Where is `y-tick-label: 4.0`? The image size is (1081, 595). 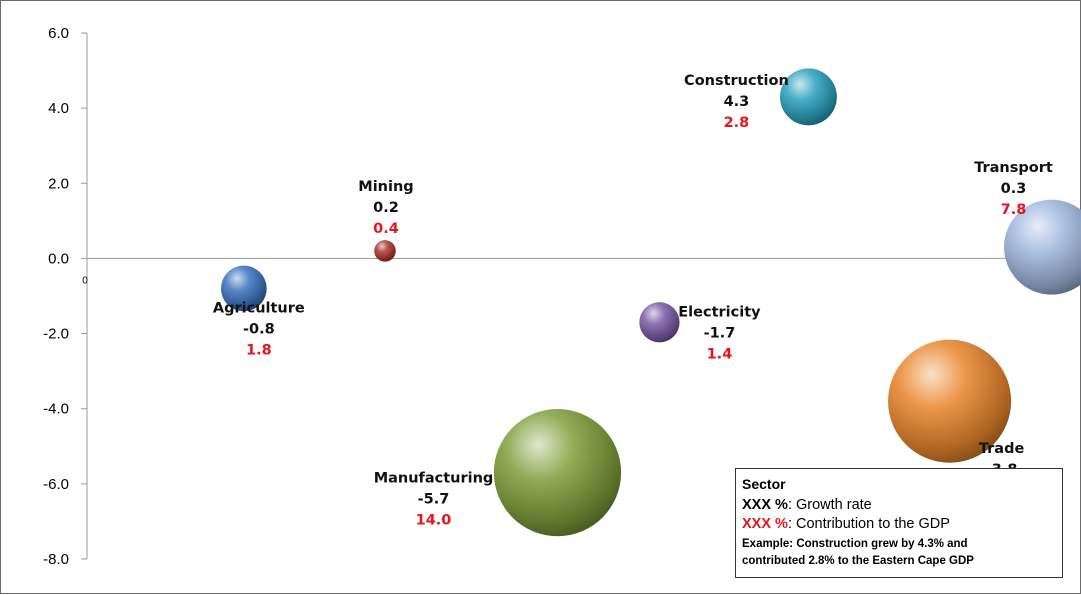
y-tick-label: 4.0 is located at coordinates (58, 108).